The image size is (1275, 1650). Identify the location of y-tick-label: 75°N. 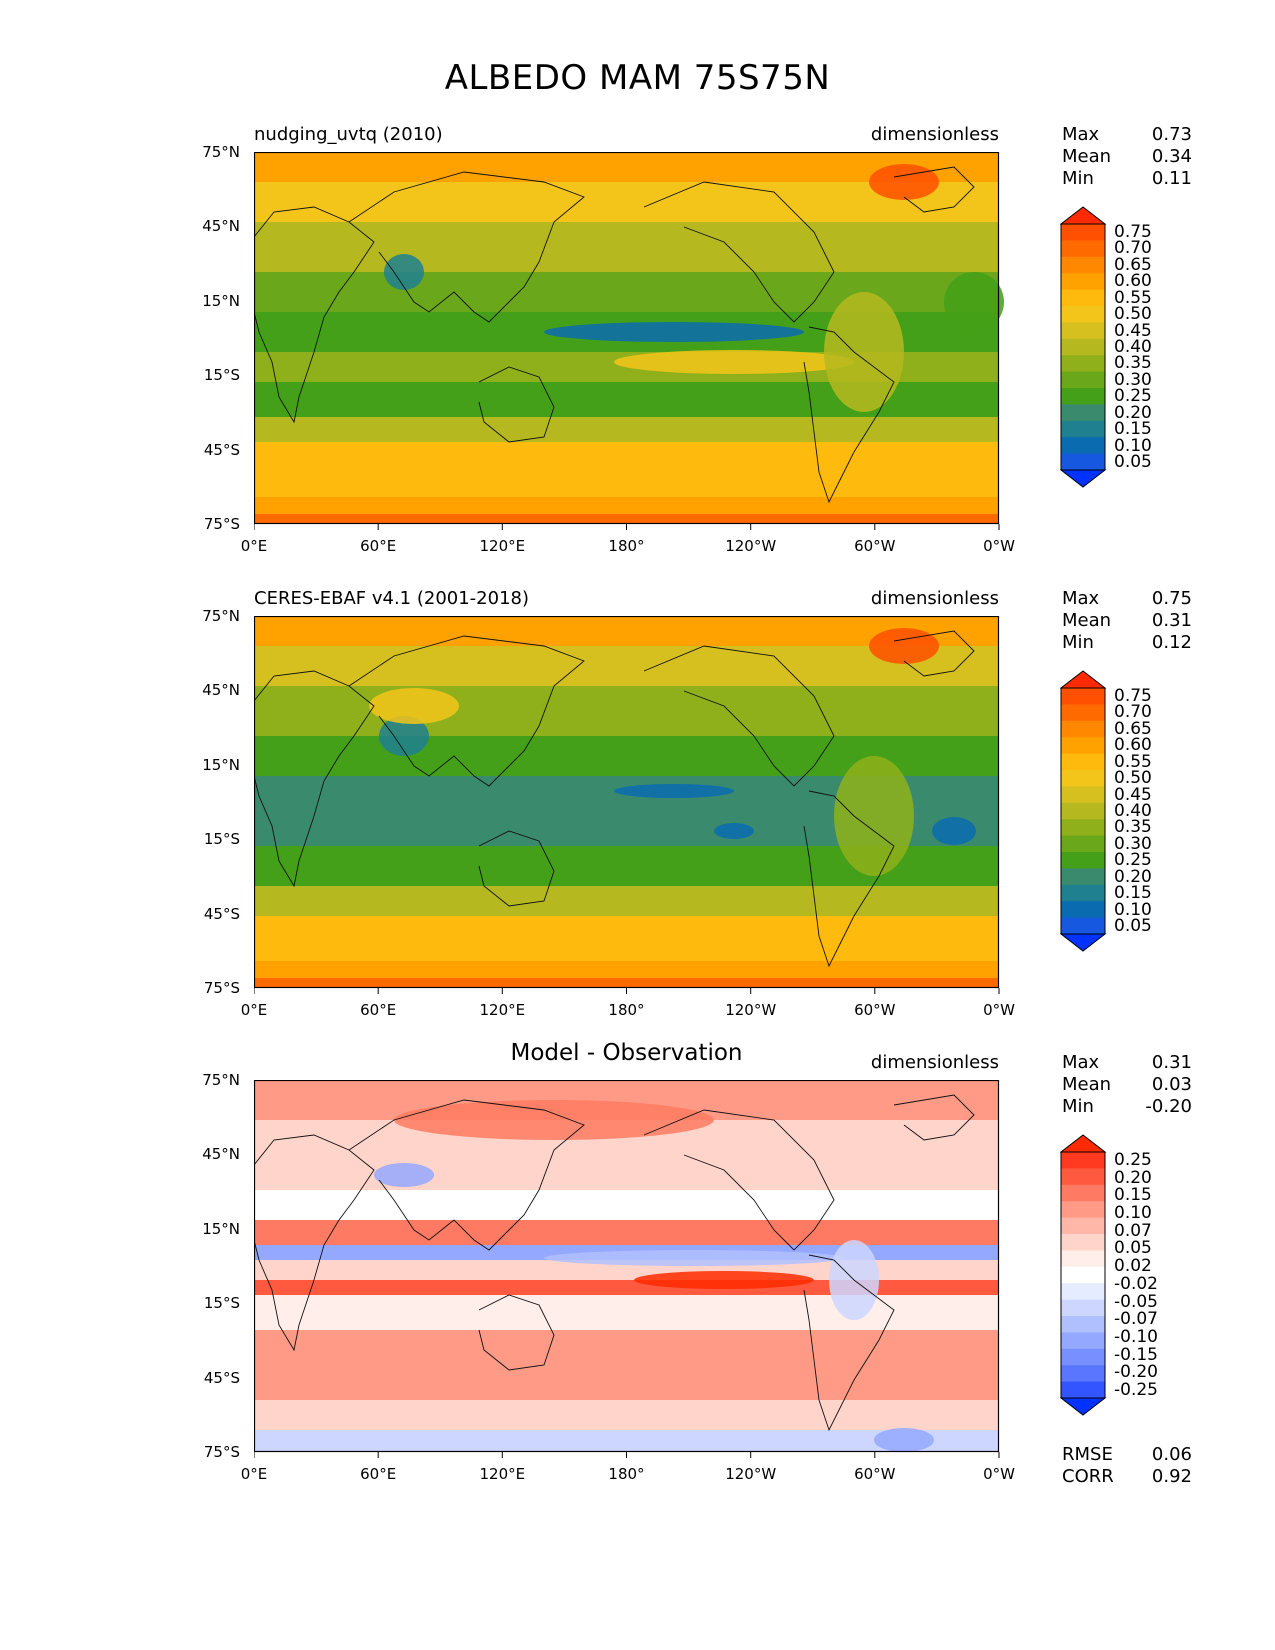
(221, 616).